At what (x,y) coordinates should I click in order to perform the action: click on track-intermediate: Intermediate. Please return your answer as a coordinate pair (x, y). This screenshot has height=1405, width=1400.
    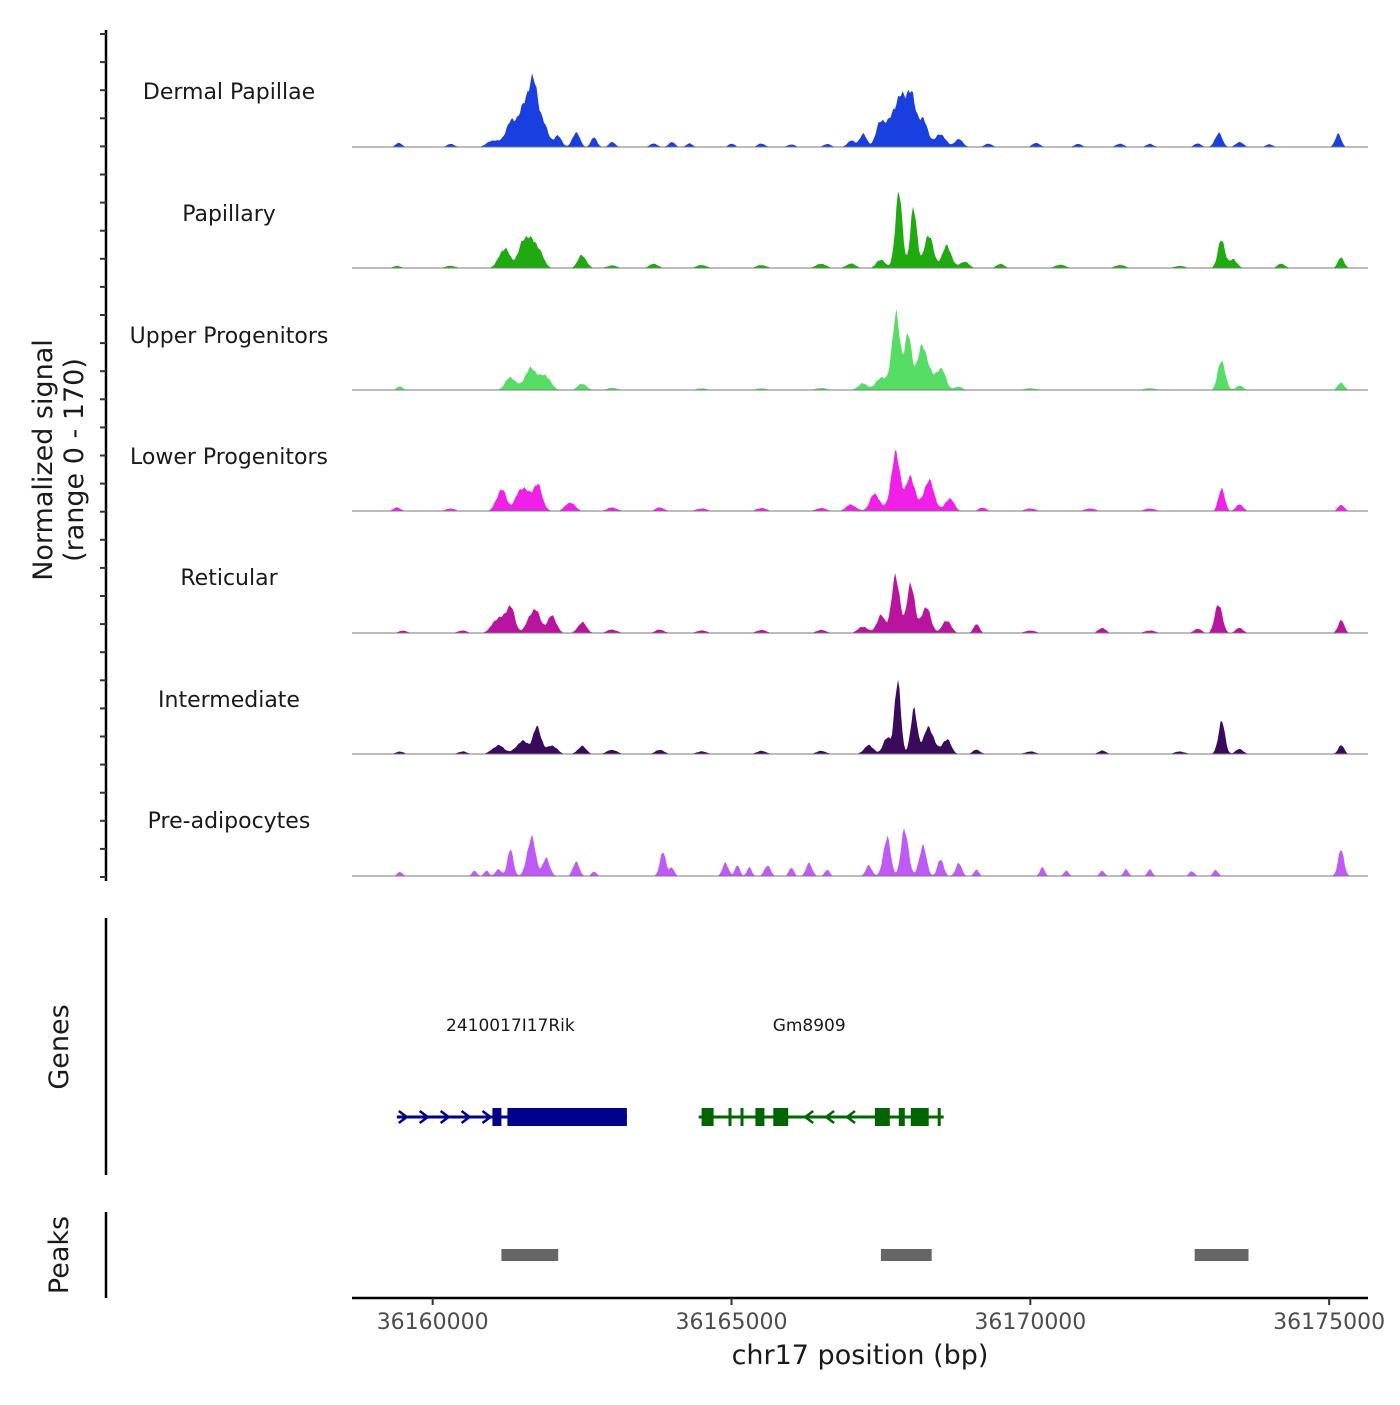
    Looking at the image, I should click on (763, 717).